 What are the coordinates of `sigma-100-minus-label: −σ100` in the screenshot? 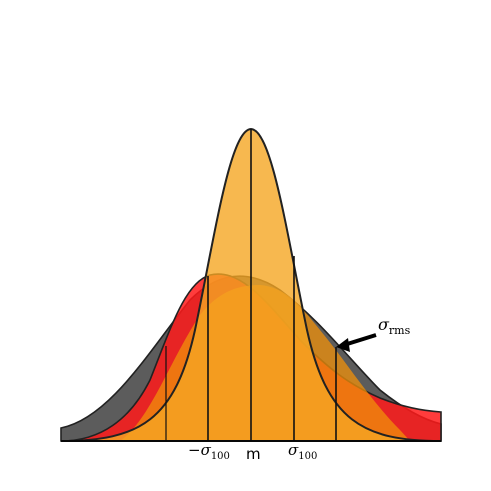 It's located at (209, 451).